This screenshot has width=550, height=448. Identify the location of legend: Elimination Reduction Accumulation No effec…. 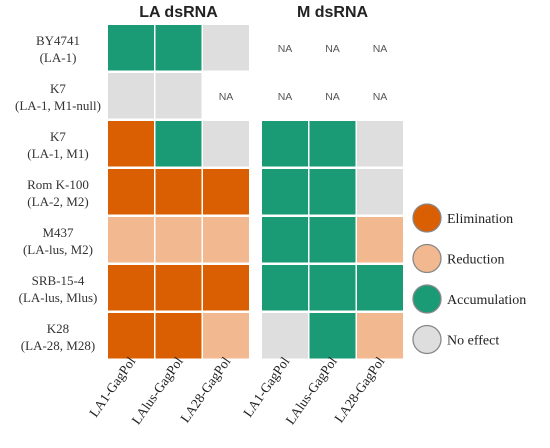
(469, 279).